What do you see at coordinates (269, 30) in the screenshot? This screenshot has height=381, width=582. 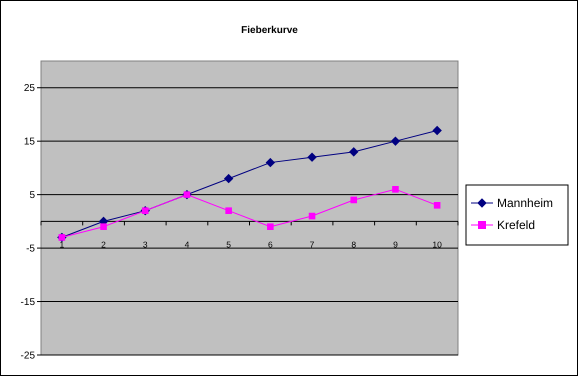 I see `chart-title: Fieberkurve` at bounding box center [269, 30].